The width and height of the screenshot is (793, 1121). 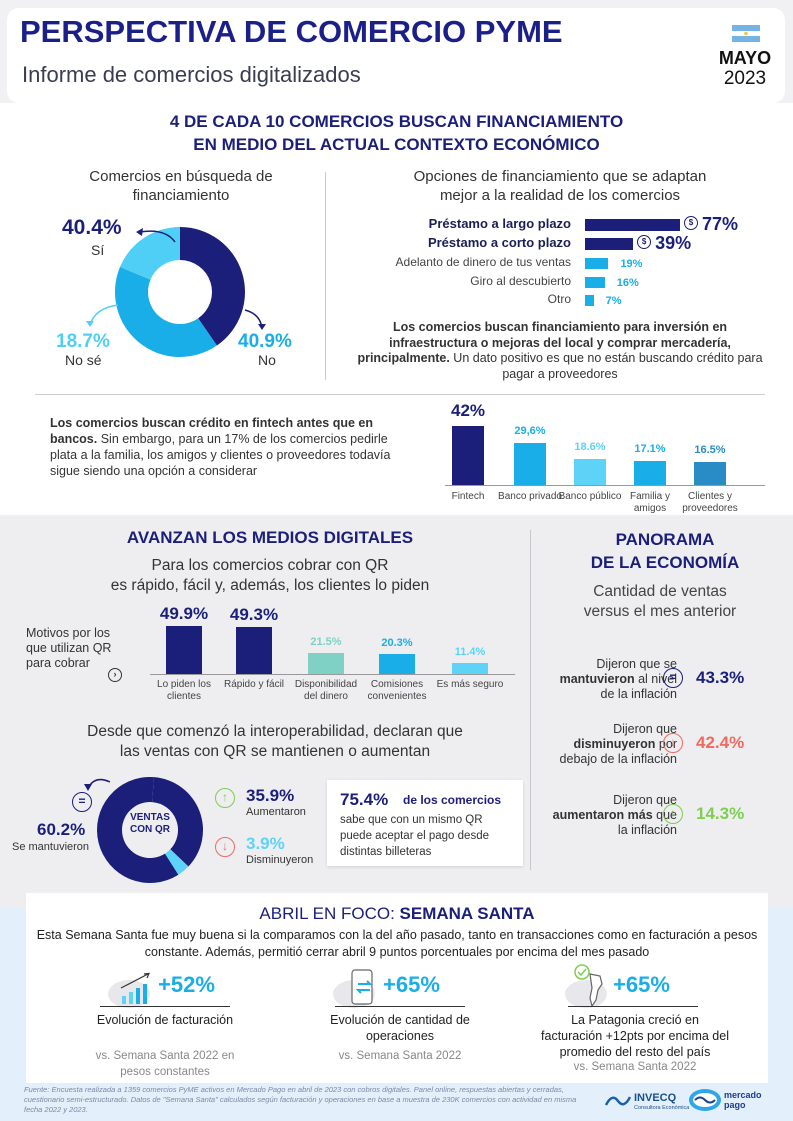 What do you see at coordinates (590, 496) in the screenshot?
I see `credit-label: Banco público` at bounding box center [590, 496].